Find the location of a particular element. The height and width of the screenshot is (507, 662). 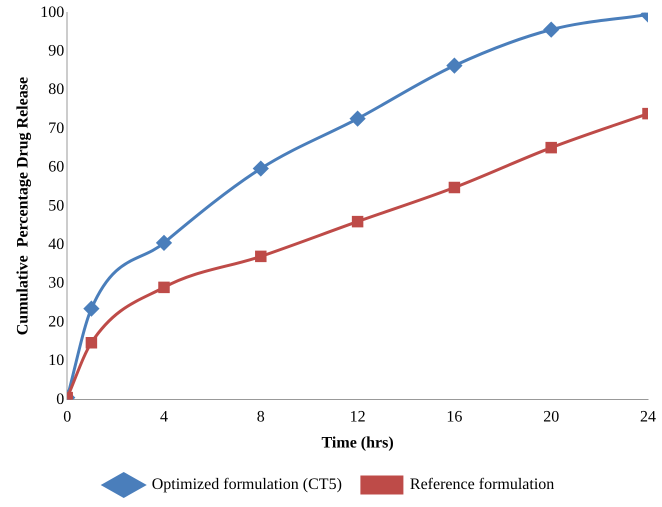

y-tick-label: 0 is located at coordinates (60, 399).